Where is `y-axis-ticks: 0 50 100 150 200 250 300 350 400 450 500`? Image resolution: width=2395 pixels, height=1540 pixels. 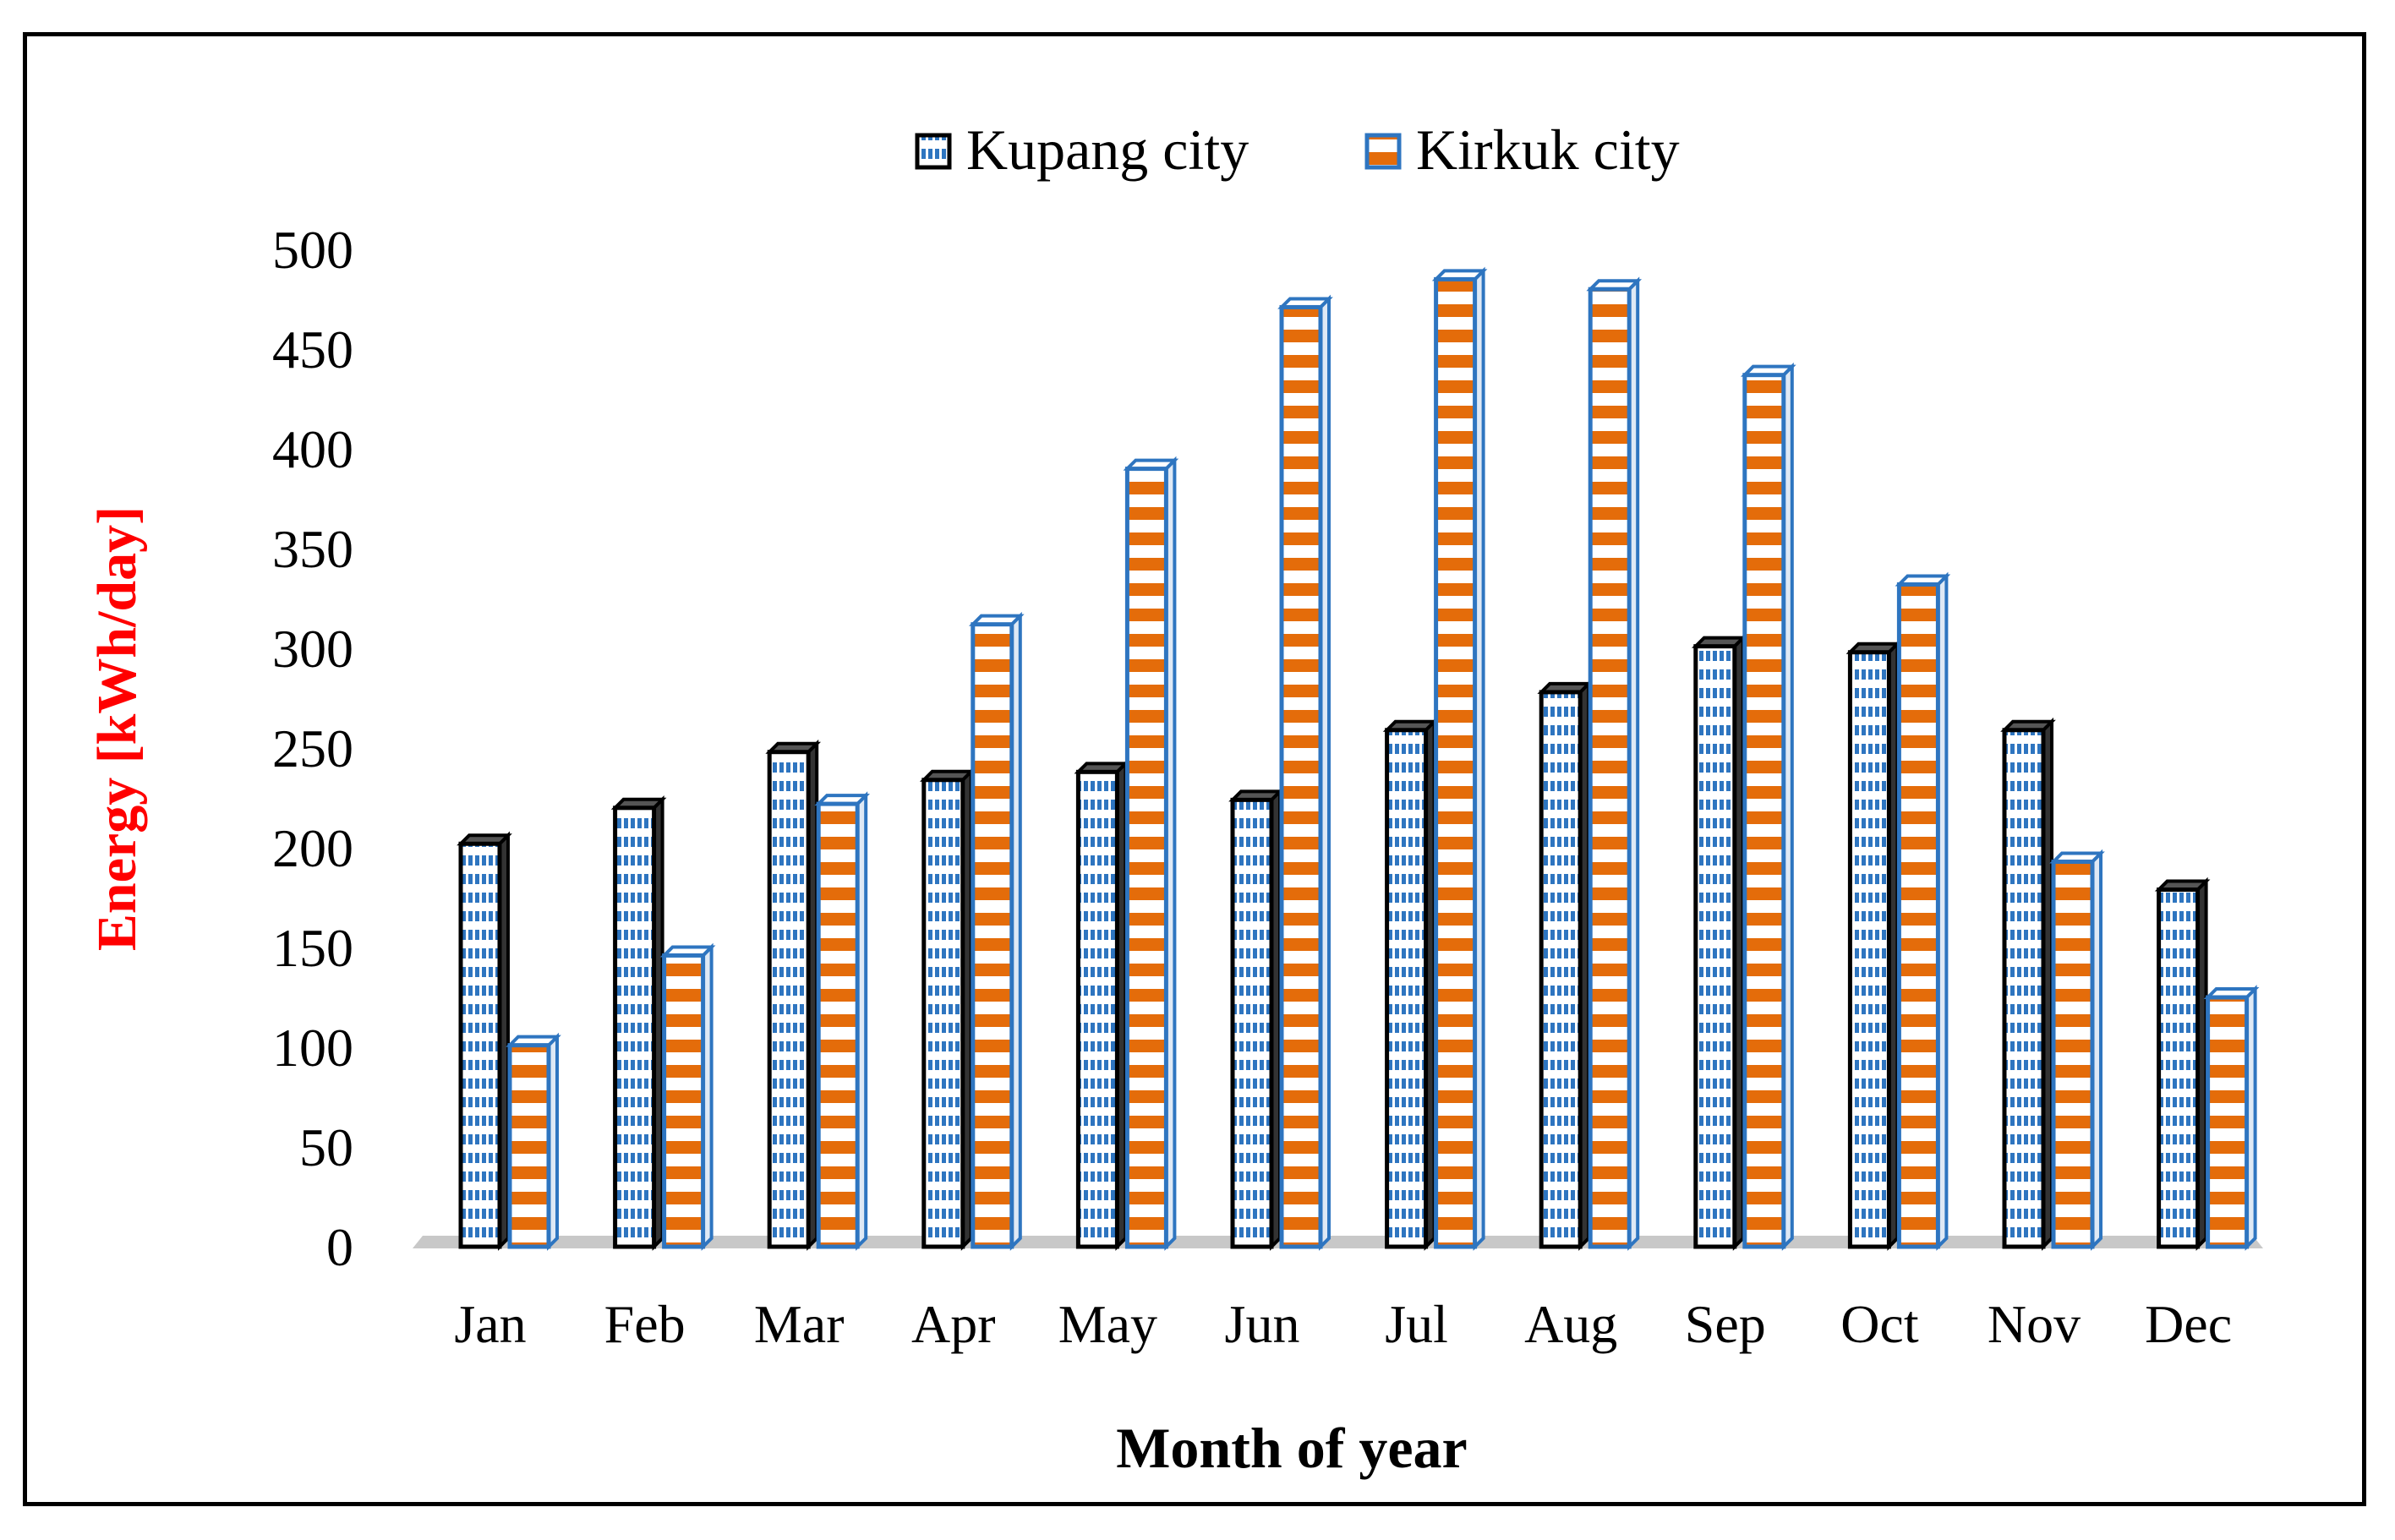
y-axis-ticks: 0 50 100 150 200 250 300 350 400 450 500 is located at coordinates (313, 748).